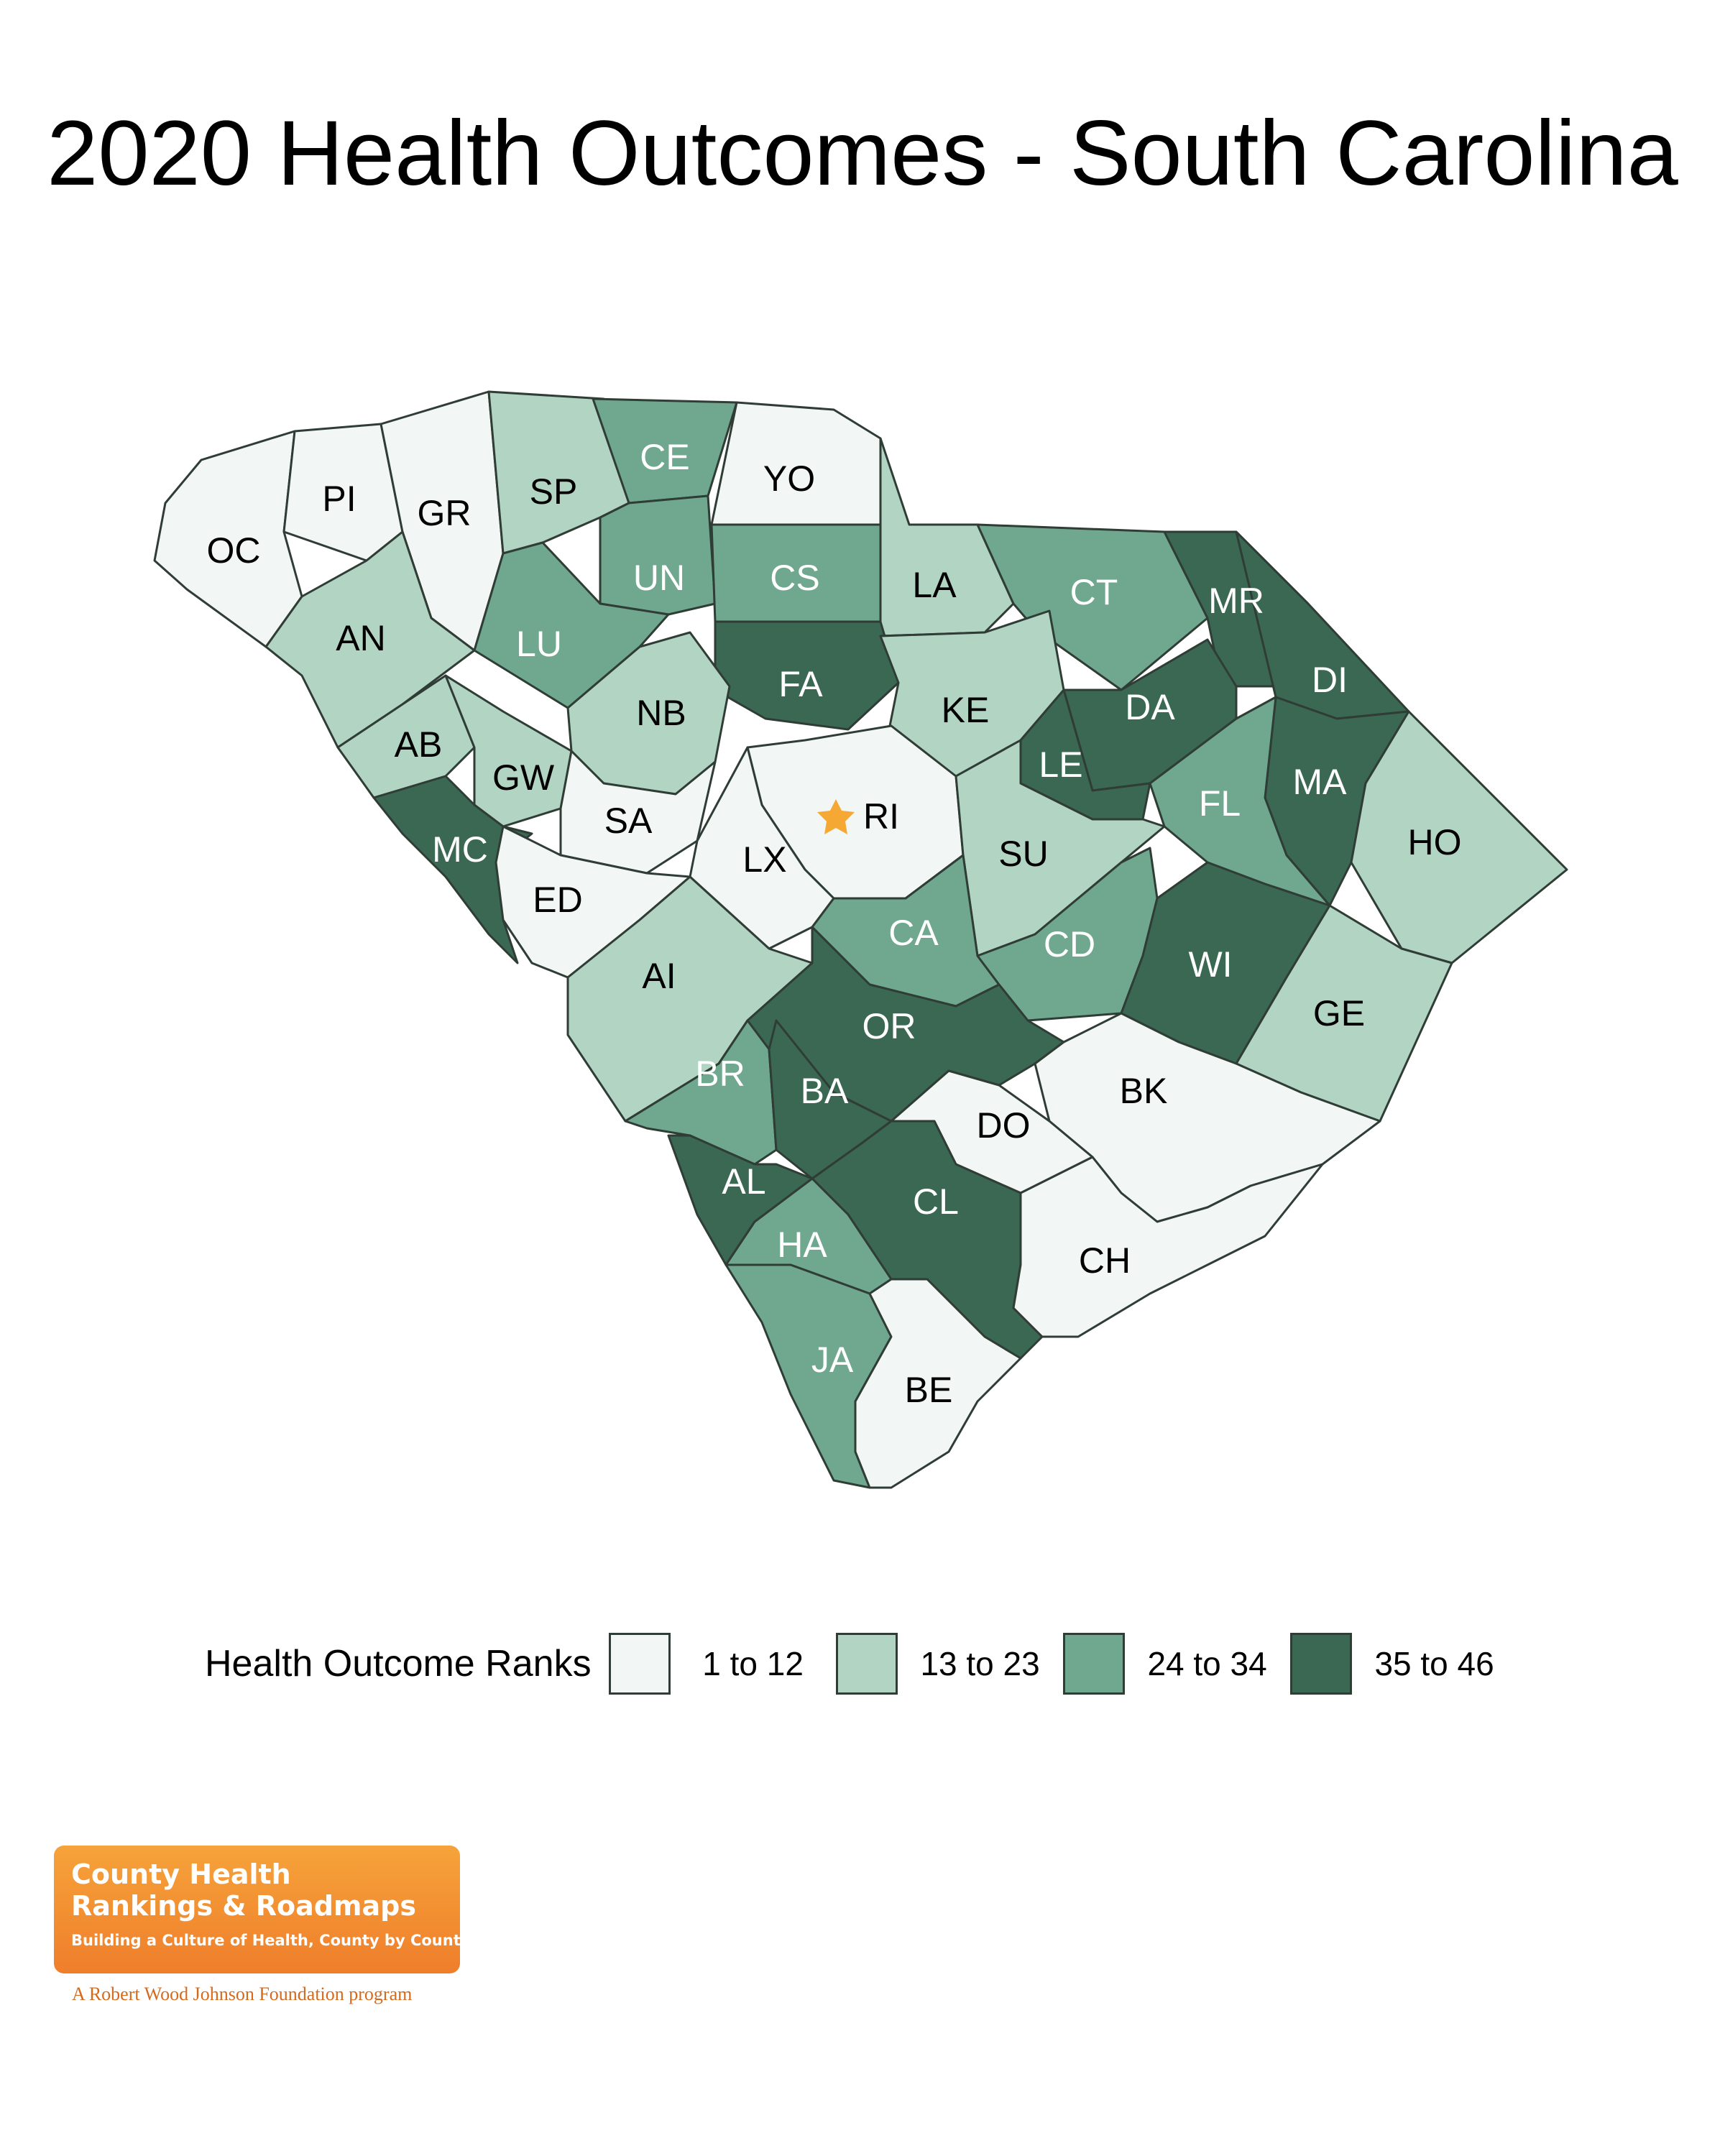 This screenshot has height=2156, width=1725. Describe the element at coordinates (1004, 1126) in the screenshot. I see `county-label-do: DO` at that location.